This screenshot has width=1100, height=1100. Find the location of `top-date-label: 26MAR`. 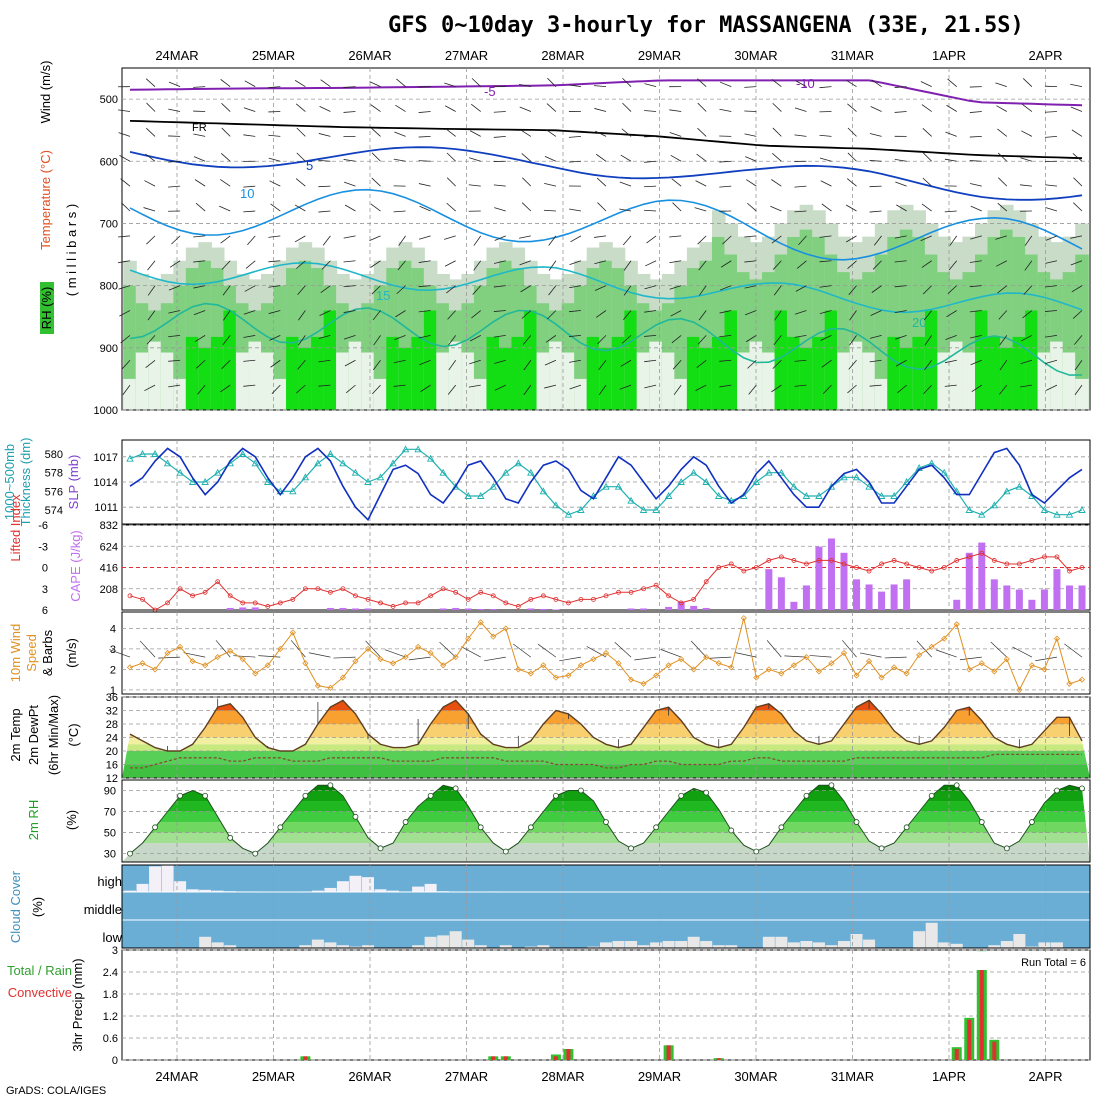

top-date-label: 26MAR is located at coordinates (369, 55).